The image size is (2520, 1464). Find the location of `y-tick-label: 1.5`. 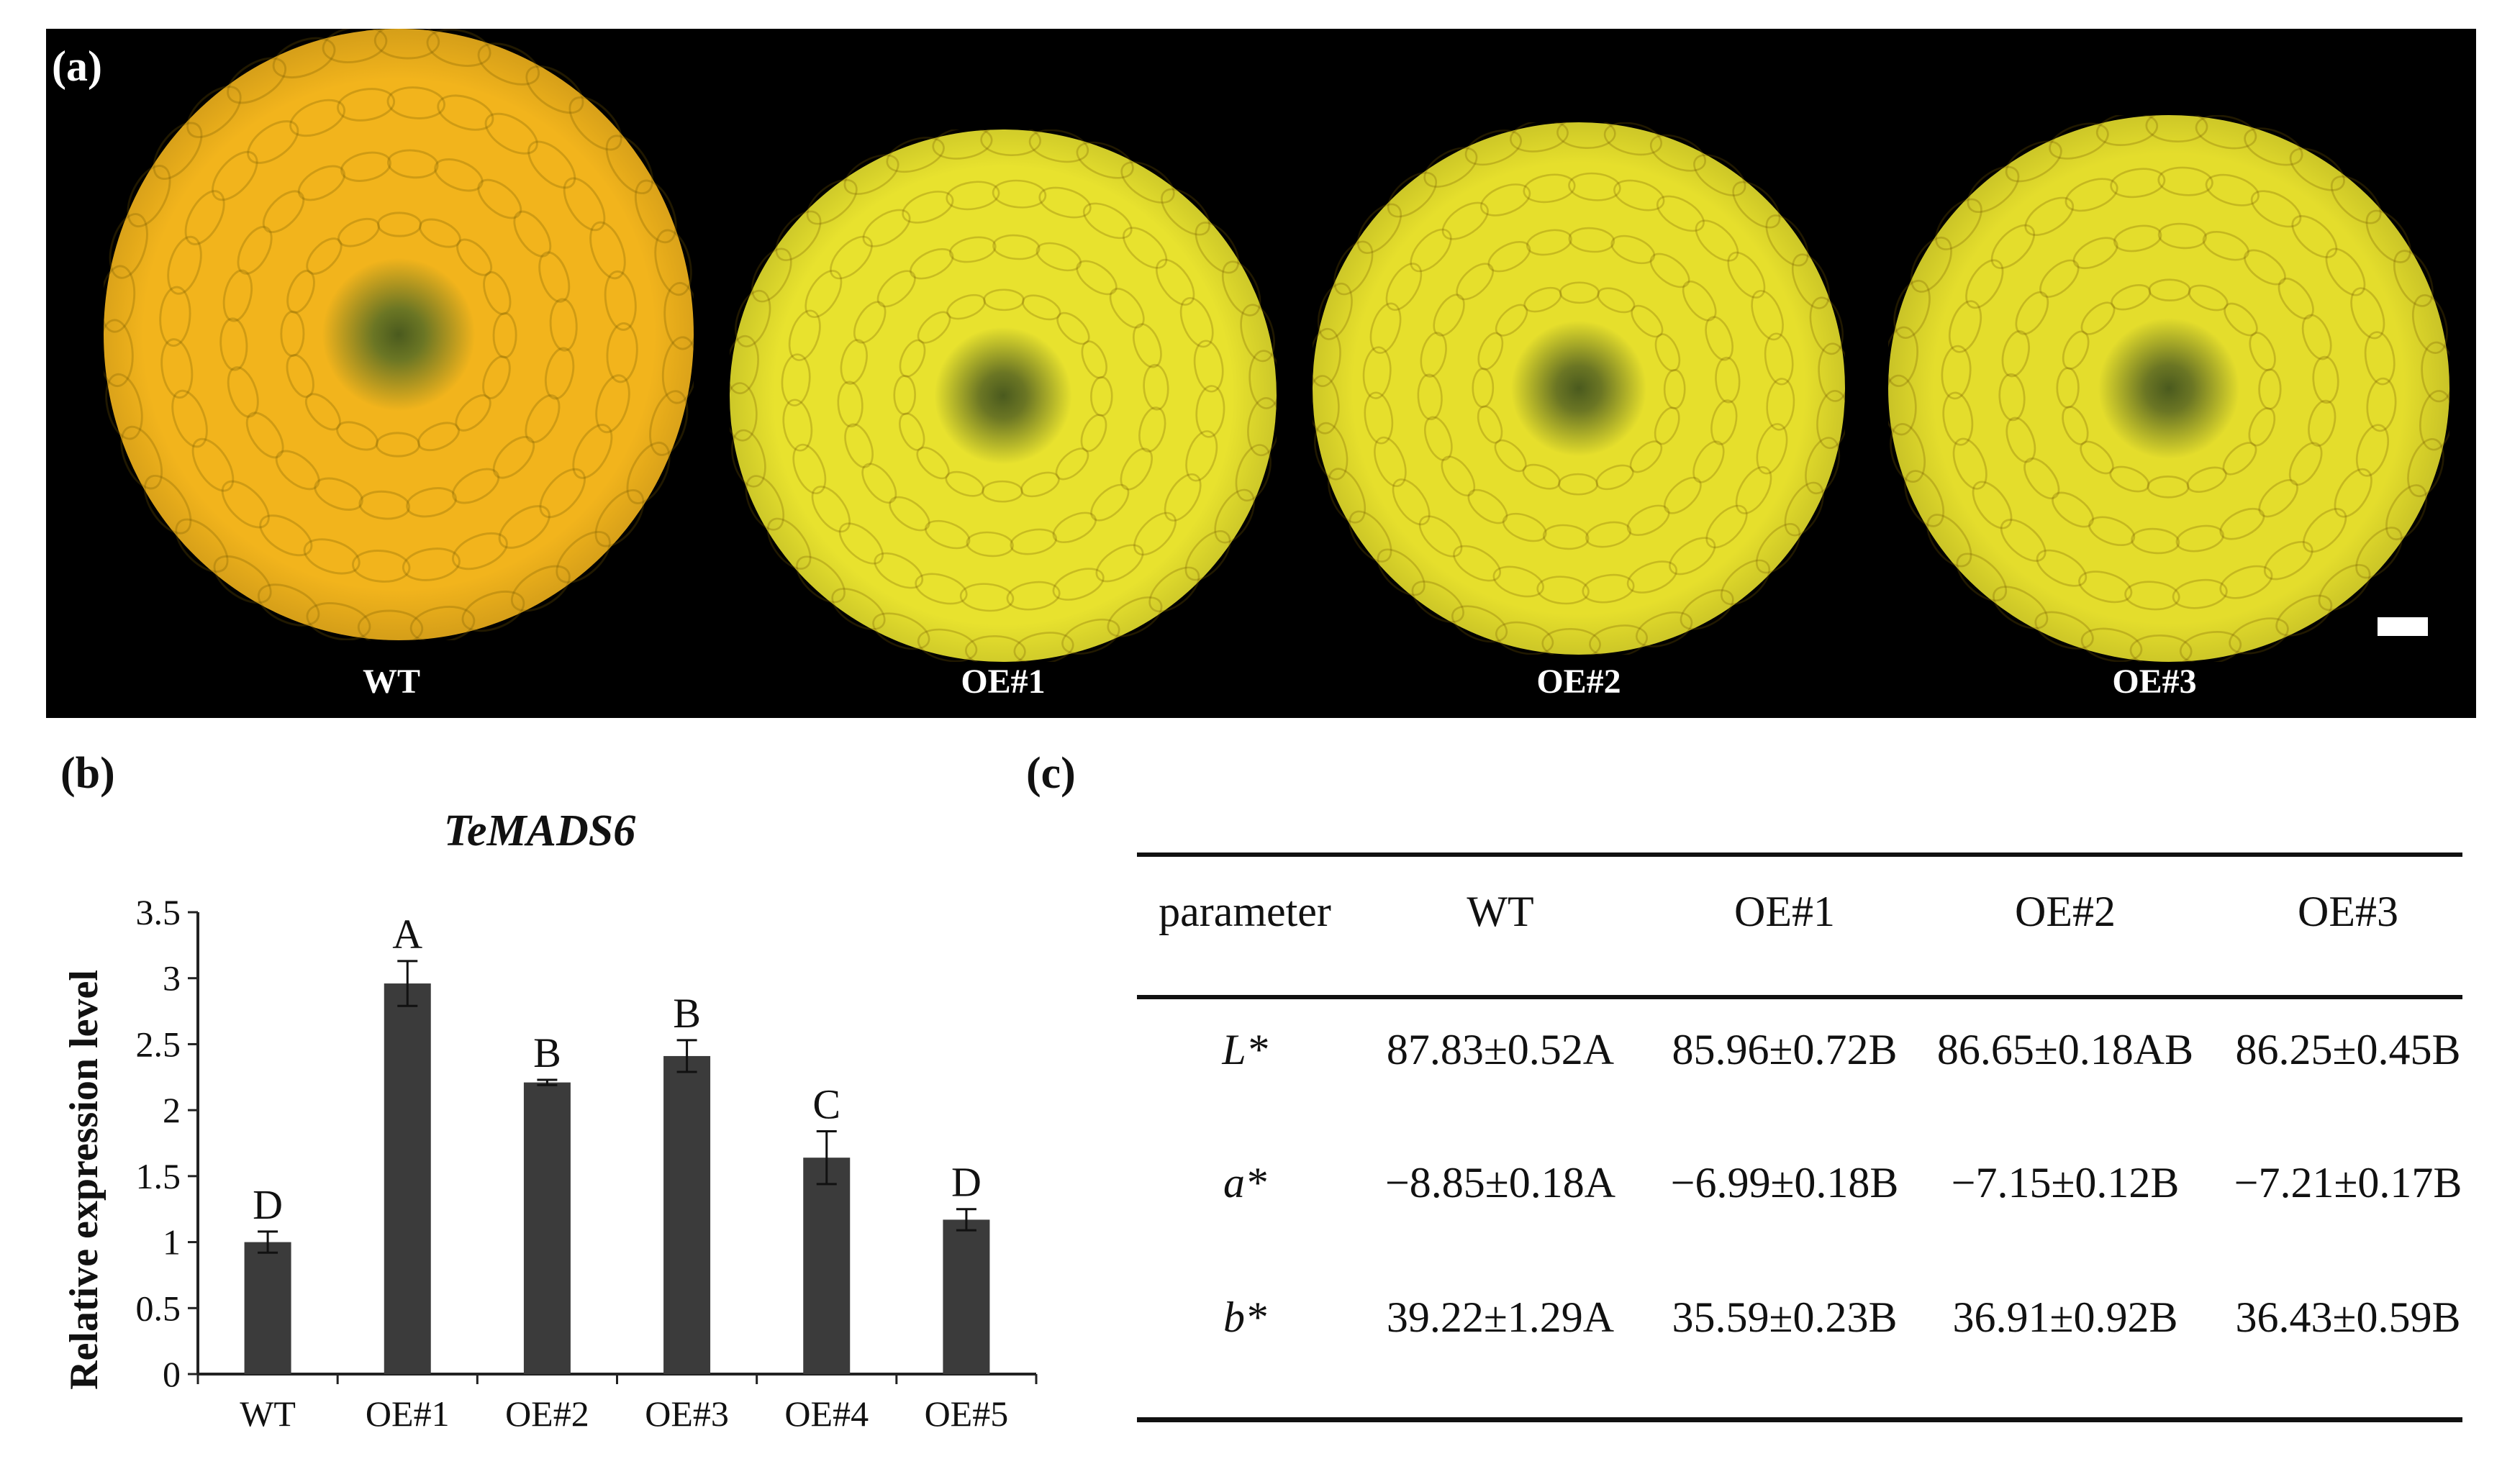

y-tick-label: 1.5 is located at coordinates (158, 1176).